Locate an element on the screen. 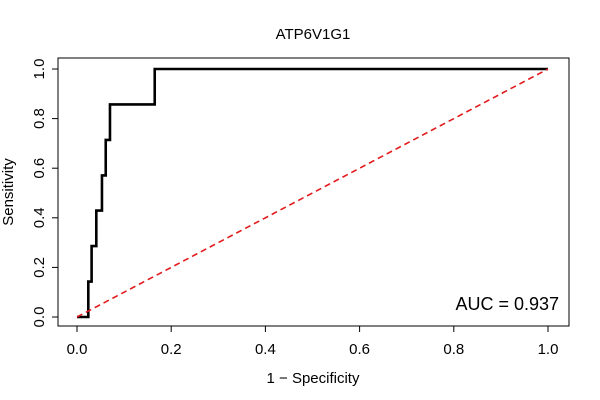 The image size is (600, 400). y-tick-label: 0.8 is located at coordinates (39, 118).